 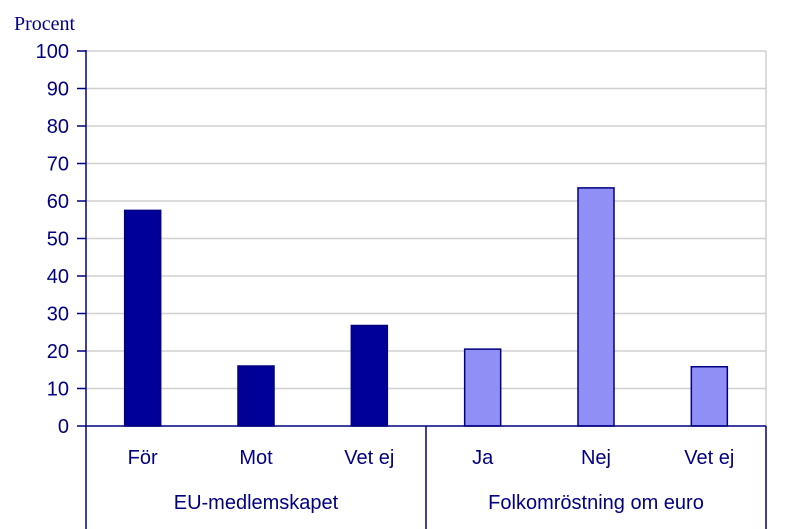 What do you see at coordinates (58, 90) in the screenshot?
I see `y-tick-label: 90` at bounding box center [58, 90].